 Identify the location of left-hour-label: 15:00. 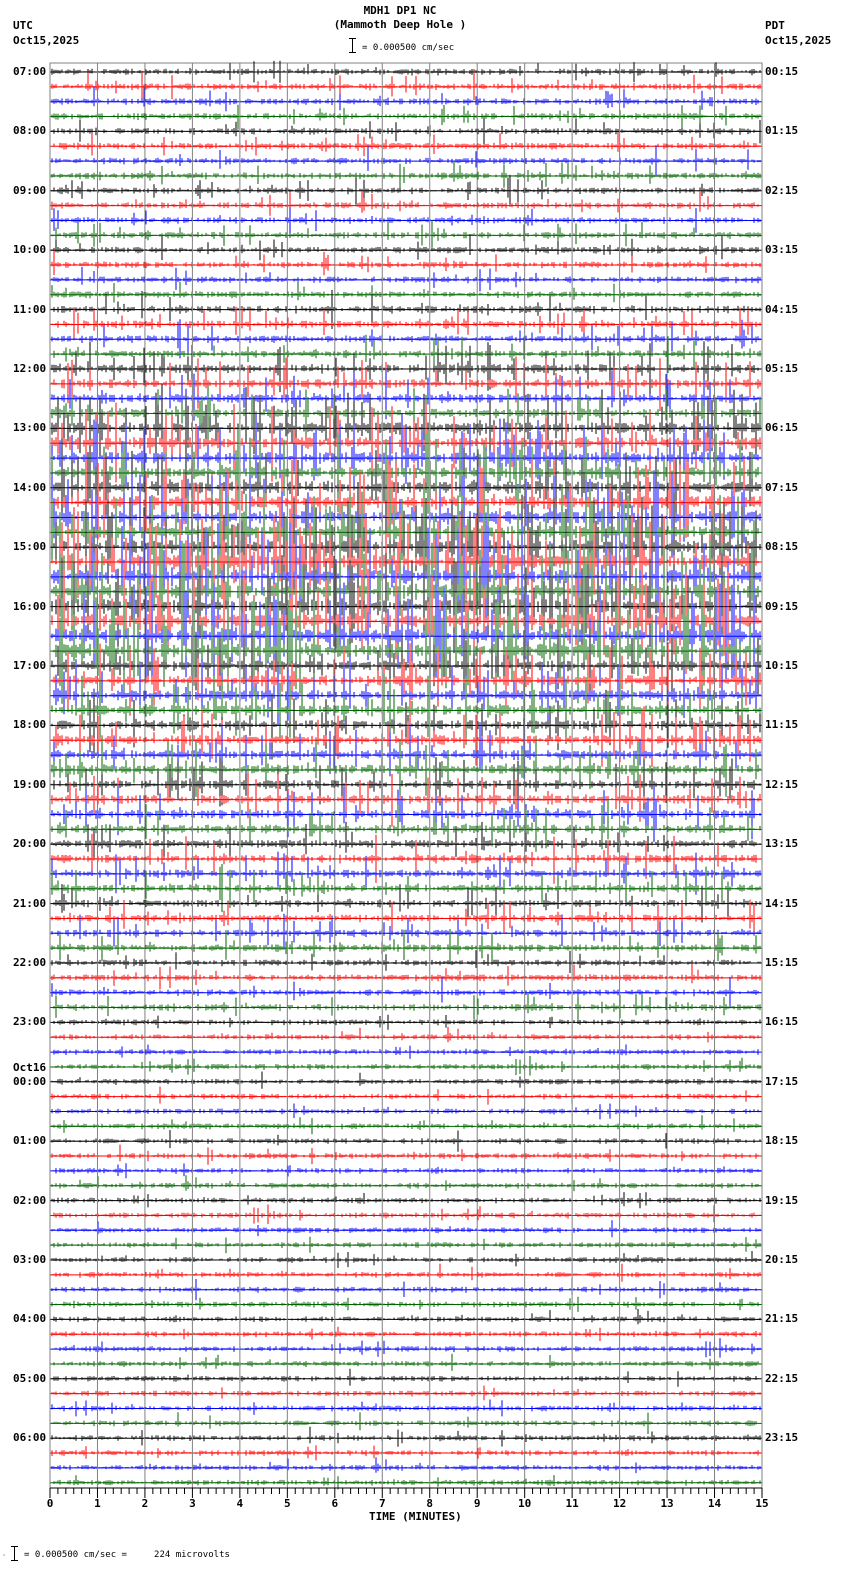
(30, 547).